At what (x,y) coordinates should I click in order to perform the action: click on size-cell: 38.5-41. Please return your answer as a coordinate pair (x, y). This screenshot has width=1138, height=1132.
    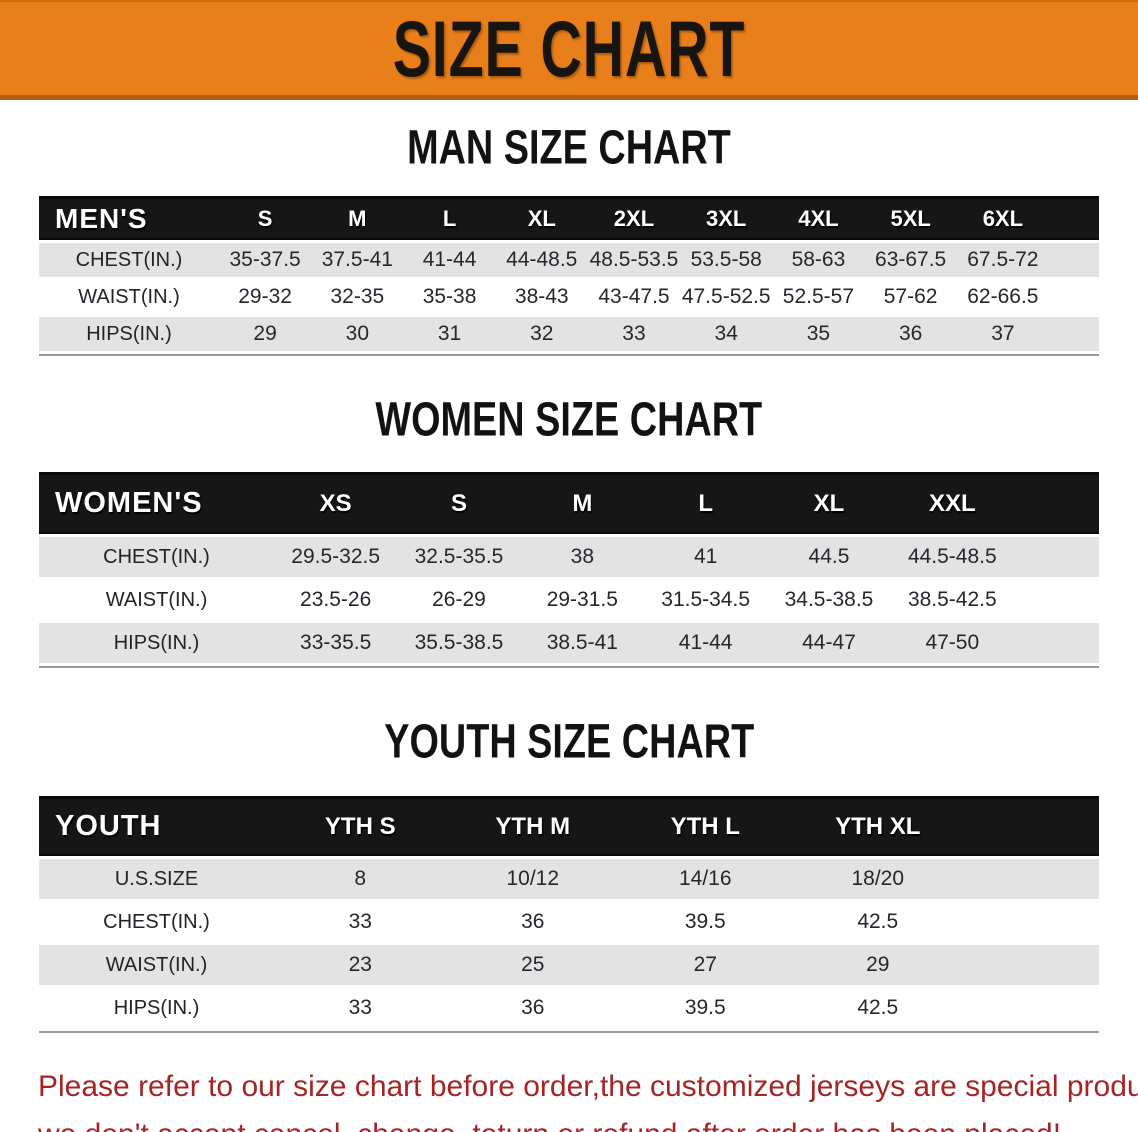
    Looking at the image, I should click on (582, 642).